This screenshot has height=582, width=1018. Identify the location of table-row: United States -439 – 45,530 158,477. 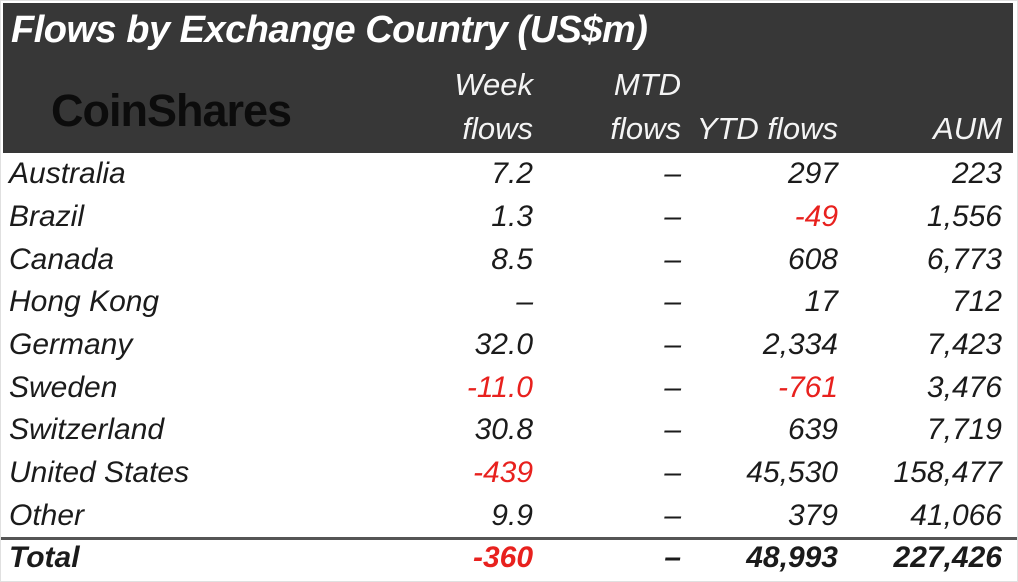
(509, 473).